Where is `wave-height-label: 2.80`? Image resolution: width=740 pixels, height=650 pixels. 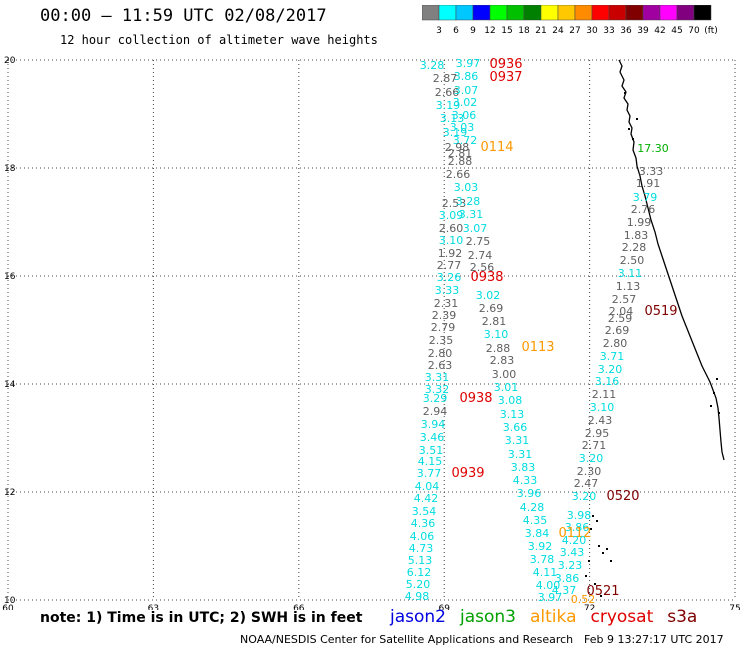
wave-height-label: 2.80 is located at coordinates (440, 353).